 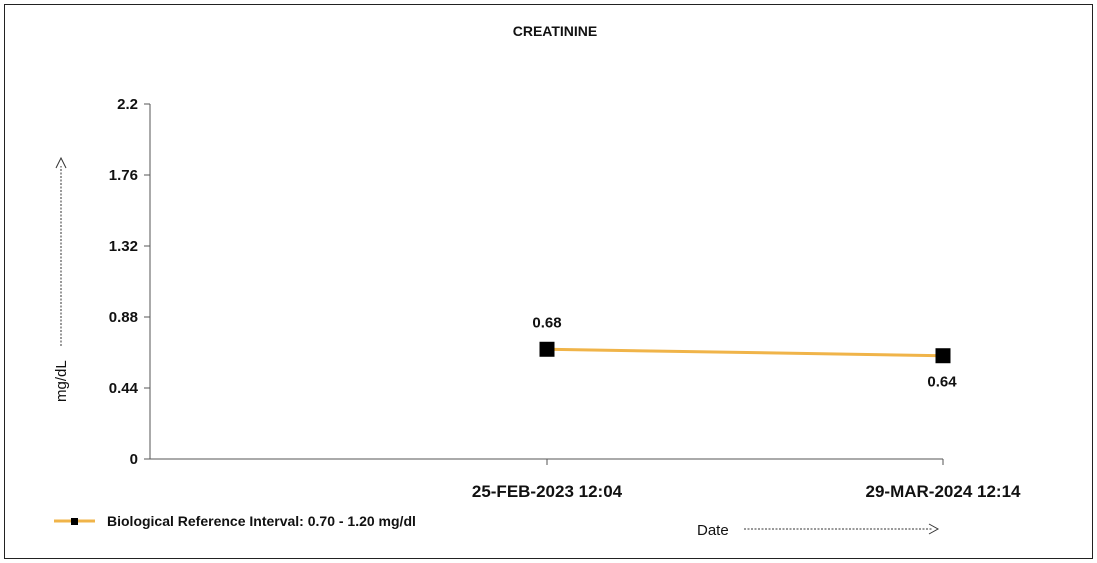 What do you see at coordinates (546, 322) in the screenshot?
I see `data-point-label: 0.68` at bounding box center [546, 322].